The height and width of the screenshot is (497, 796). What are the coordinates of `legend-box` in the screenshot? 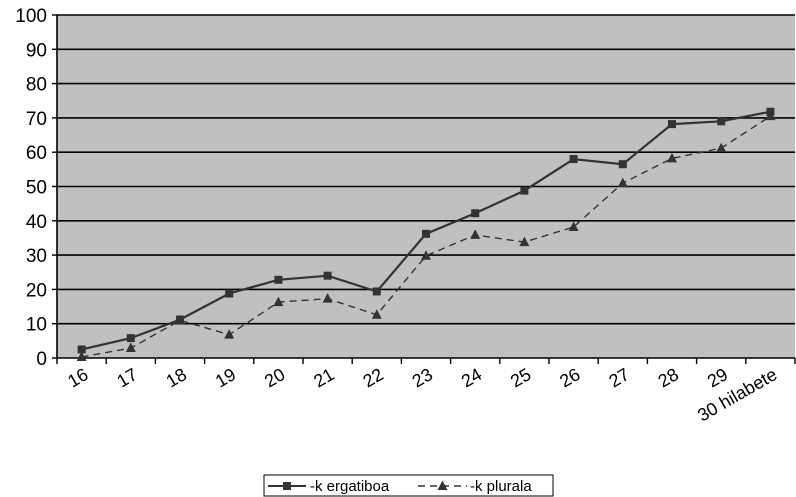 It's located at (408, 485).